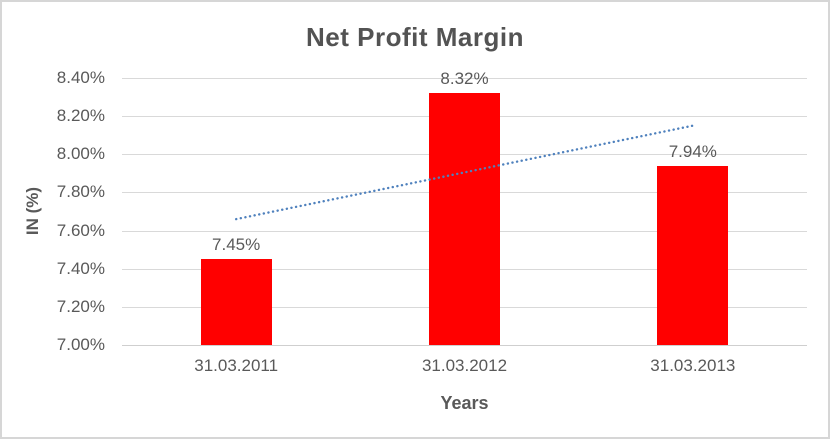  Describe the element at coordinates (32, 211) in the screenshot. I see `y-axis-title: IN (%)` at that location.